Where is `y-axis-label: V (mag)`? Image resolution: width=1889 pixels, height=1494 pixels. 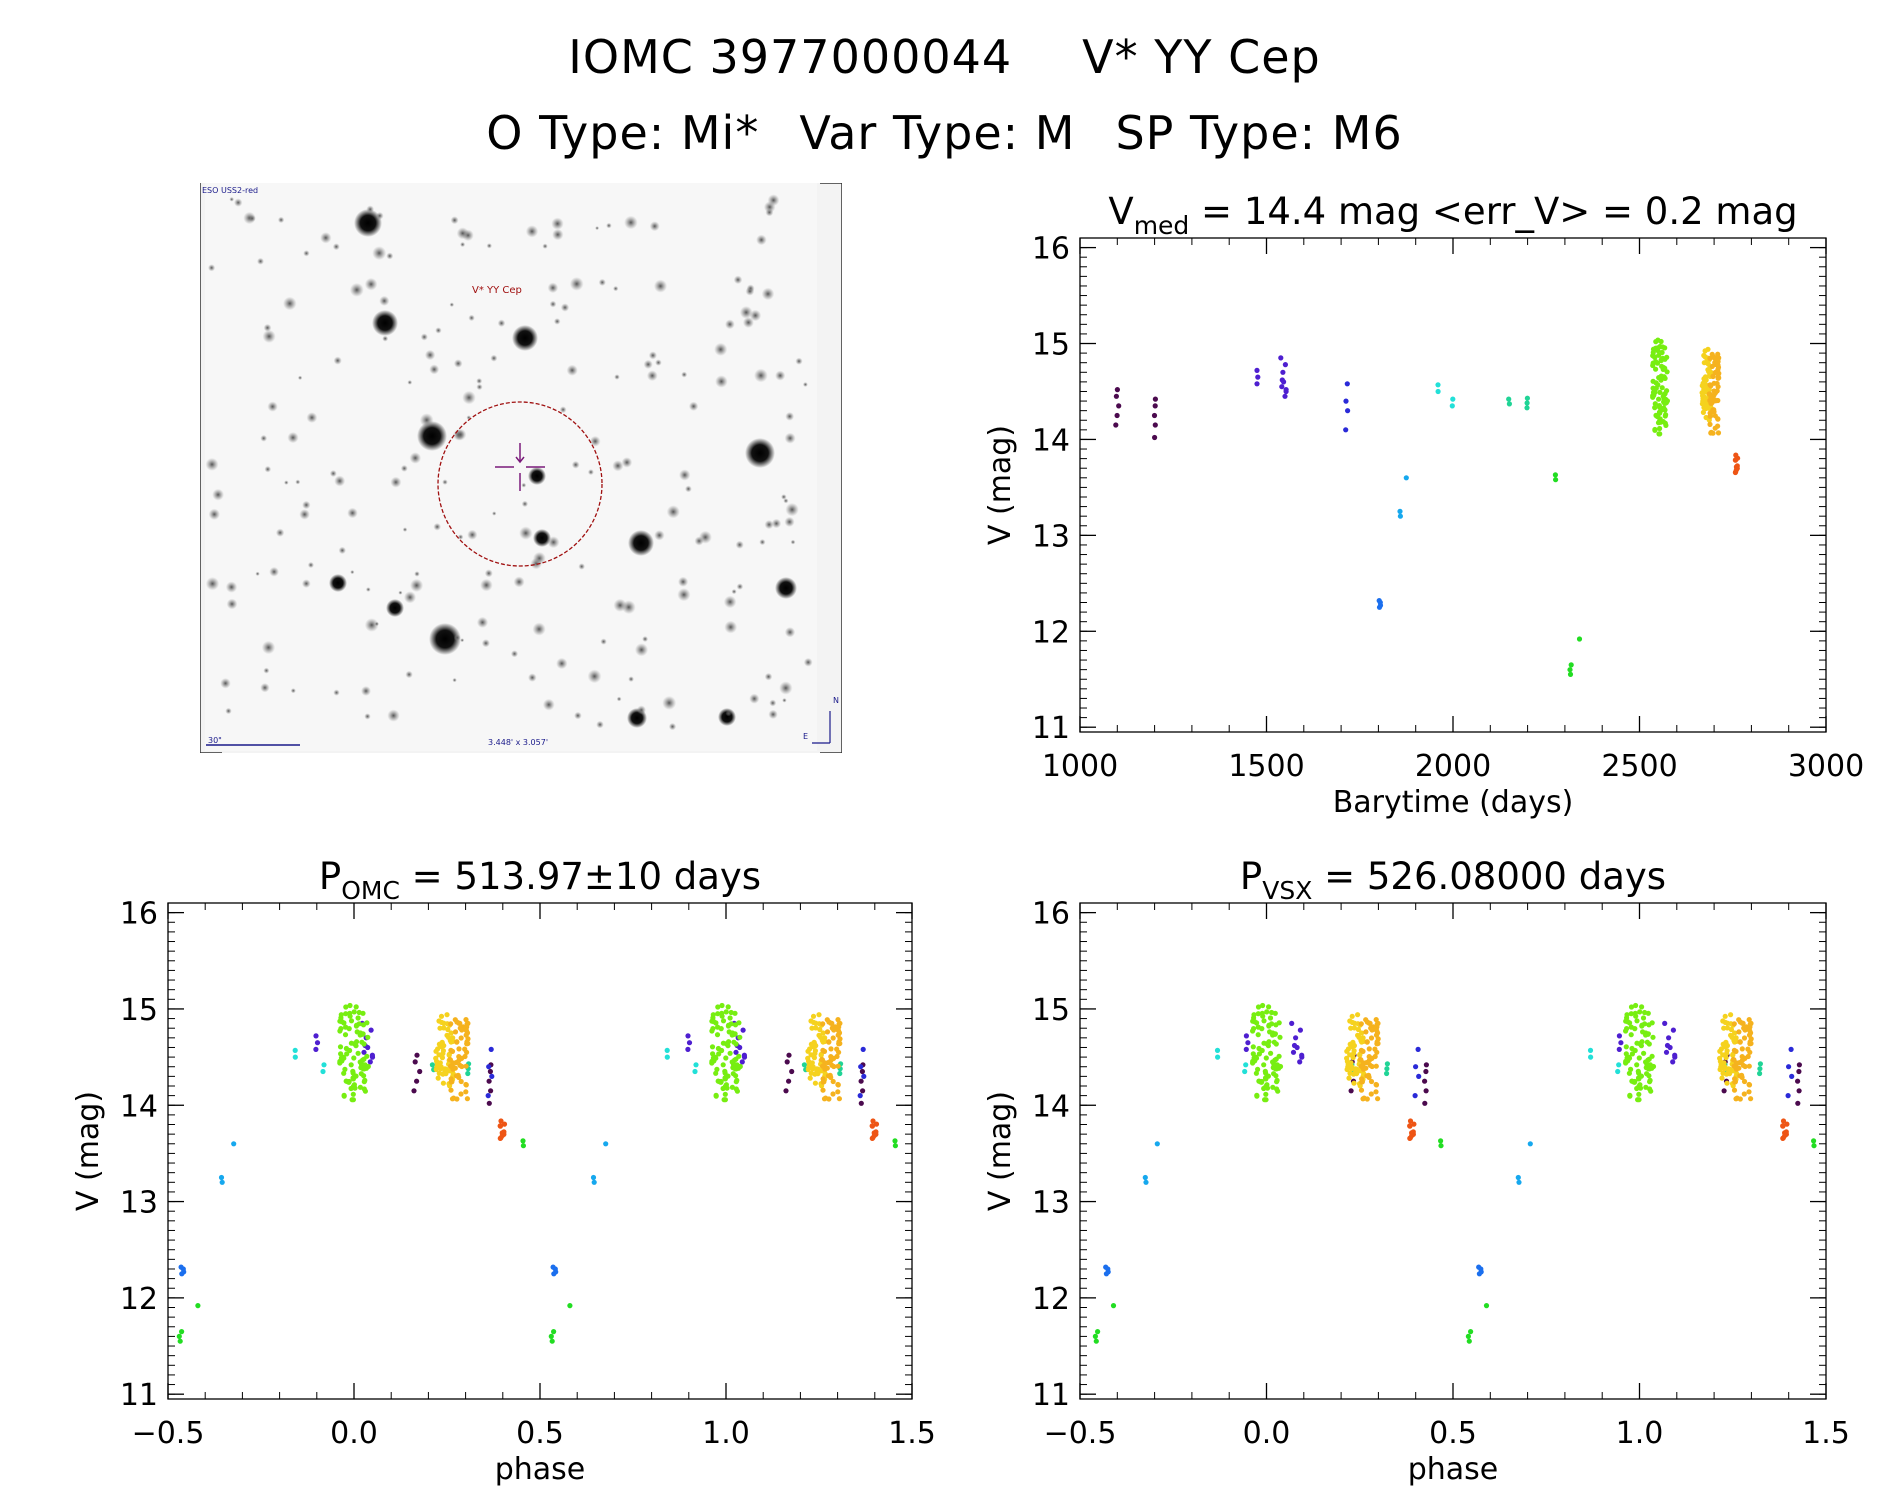
y-axis-label: V (mag) is located at coordinates (1000, 485).